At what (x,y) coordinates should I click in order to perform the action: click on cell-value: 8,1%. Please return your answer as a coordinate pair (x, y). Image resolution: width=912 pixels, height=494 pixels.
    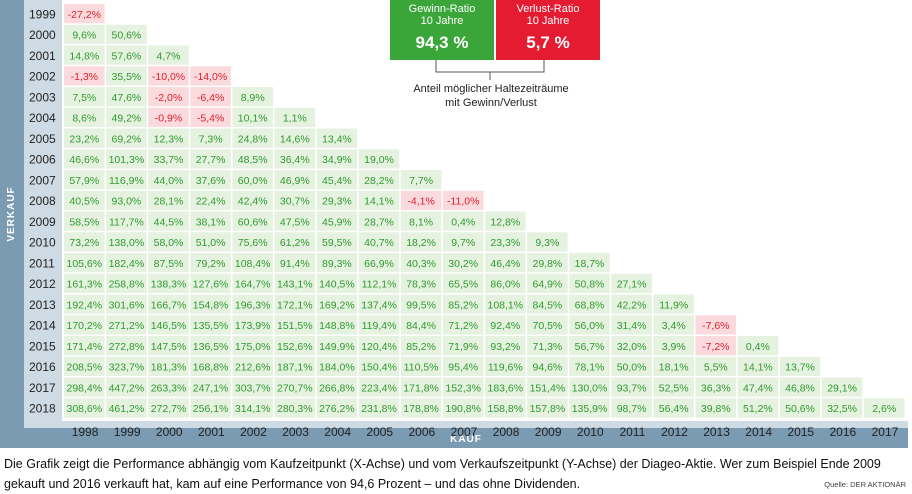
    Looking at the image, I should click on (421, 222).